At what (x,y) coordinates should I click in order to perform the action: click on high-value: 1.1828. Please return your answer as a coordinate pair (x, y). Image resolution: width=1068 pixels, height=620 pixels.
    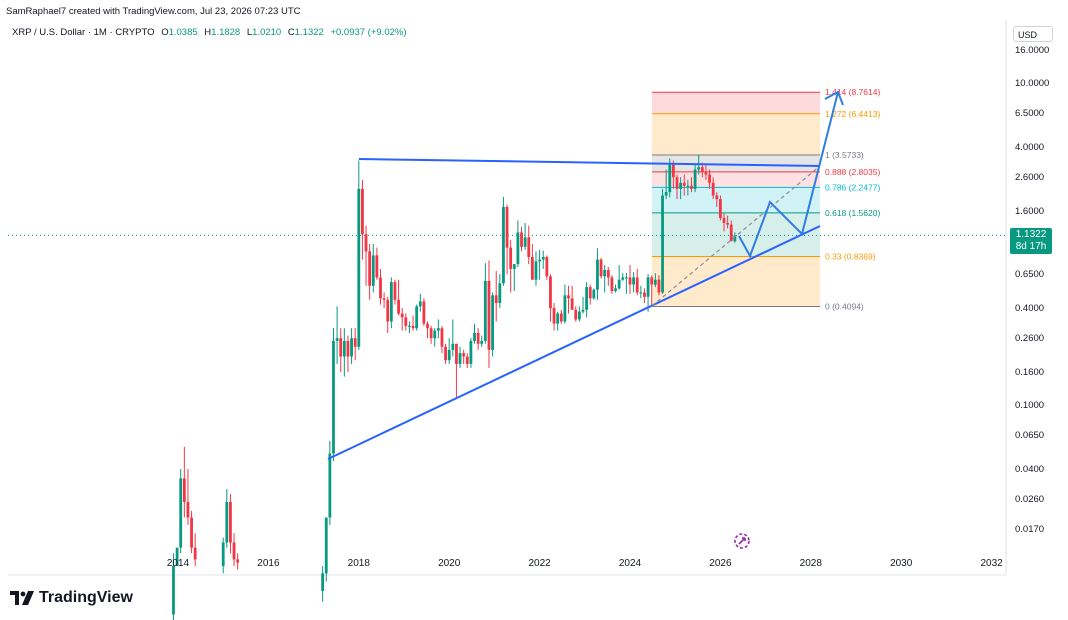
    Looking at the image, I should click on (226, 32).